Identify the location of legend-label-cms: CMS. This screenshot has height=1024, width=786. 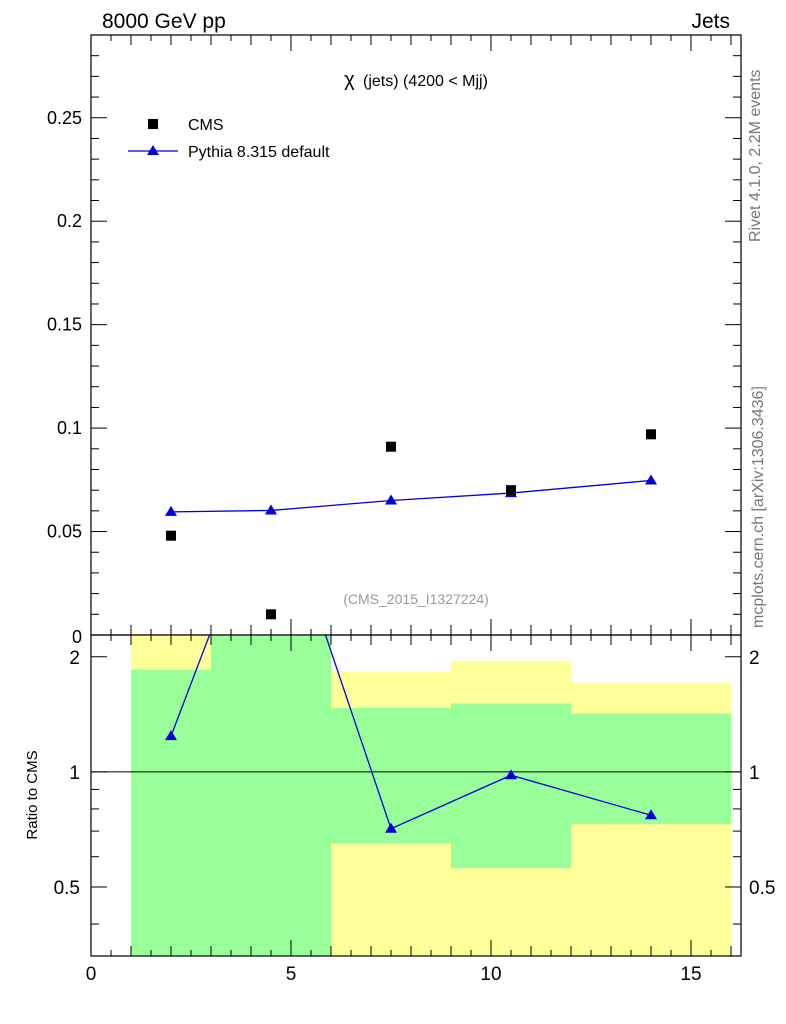
(206, 125).